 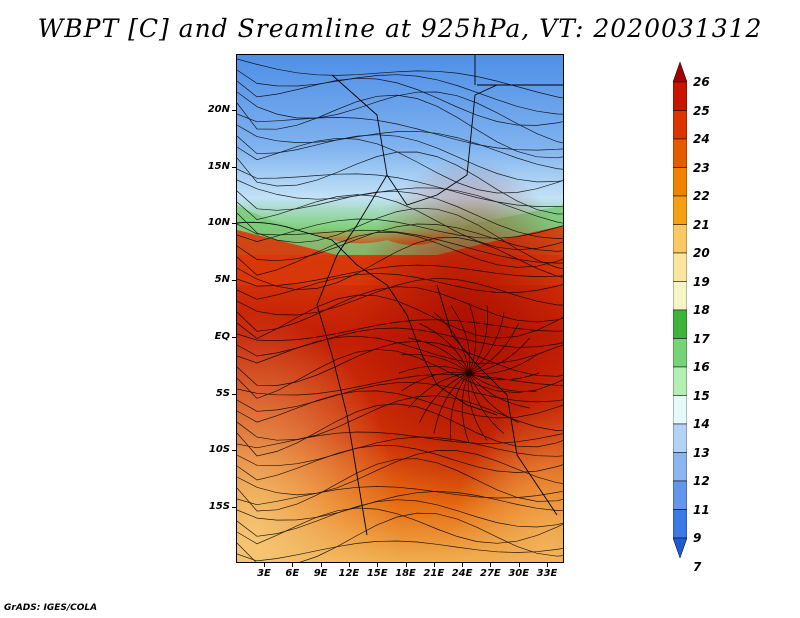 I want to click on lat-label-10s: 10S, so click(x=219, y=449).